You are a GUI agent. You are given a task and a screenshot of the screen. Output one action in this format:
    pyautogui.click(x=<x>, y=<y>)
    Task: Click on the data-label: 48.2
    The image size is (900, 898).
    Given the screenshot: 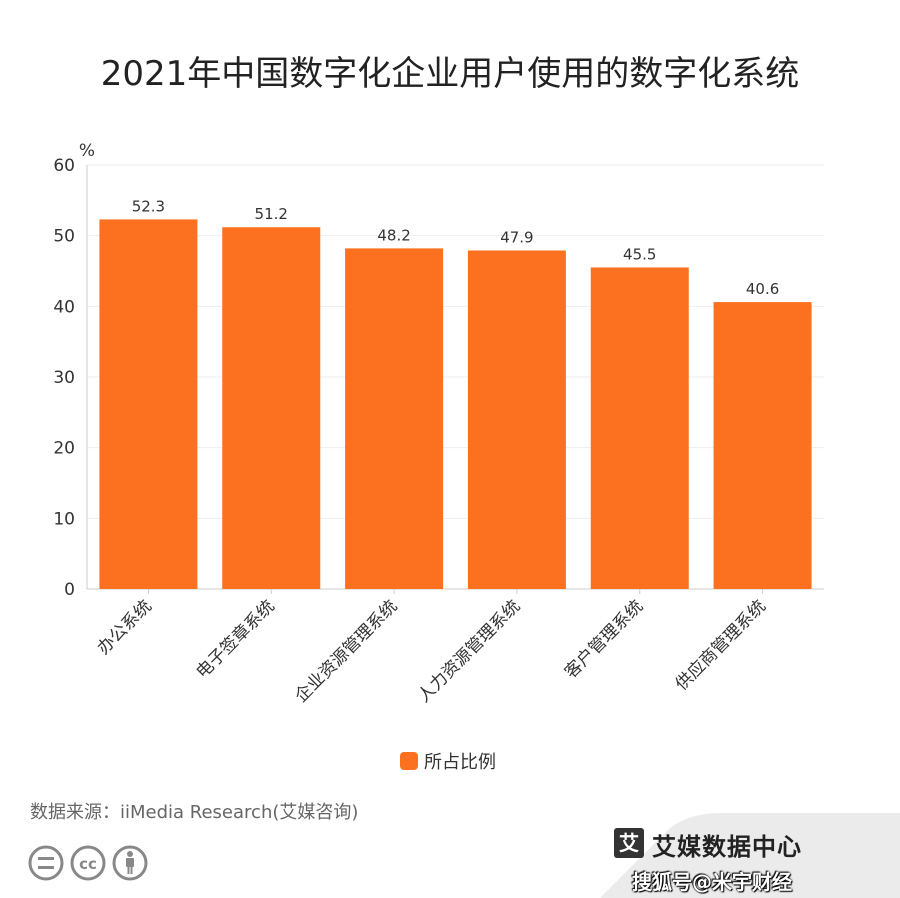 What is the action you would take?
    pyautogui.click(x=393, y=235)
    